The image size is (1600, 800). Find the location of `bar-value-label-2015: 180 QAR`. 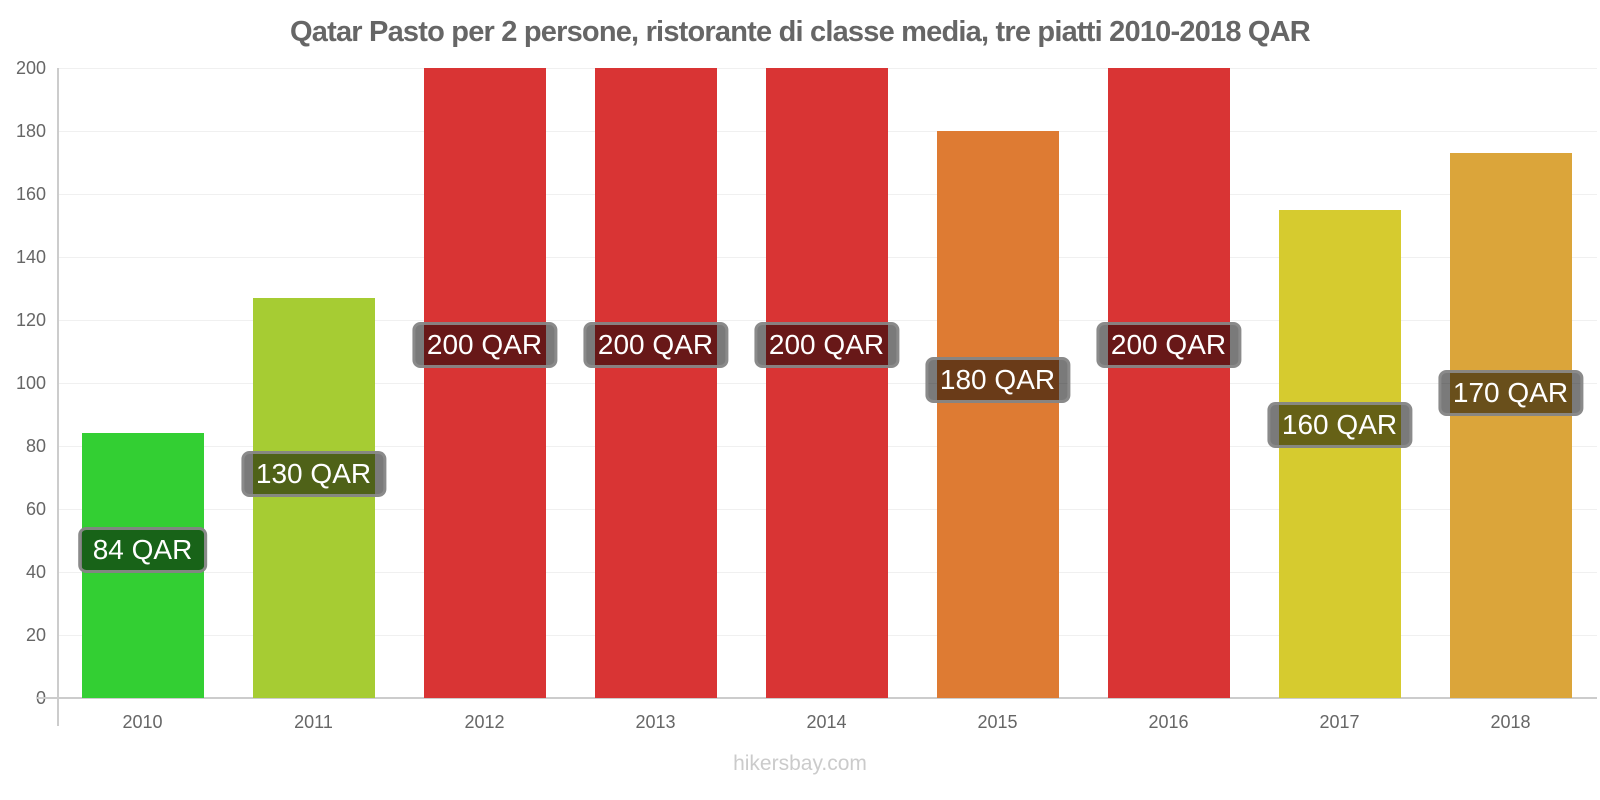

bar-value-label-2015: 180 QAR is located at coordinates (997, 380).